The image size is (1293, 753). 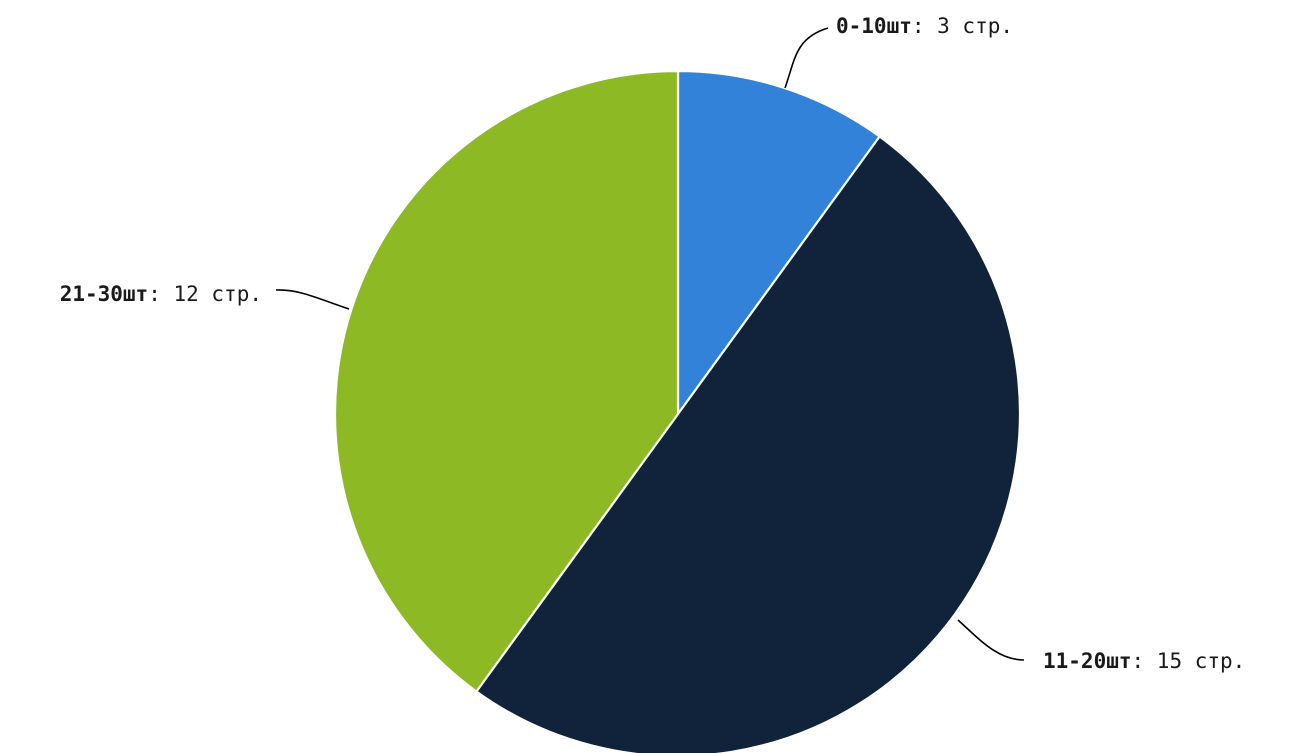 I want to click on slice-label-name: 21-30шт, so click(x=104, y=294).